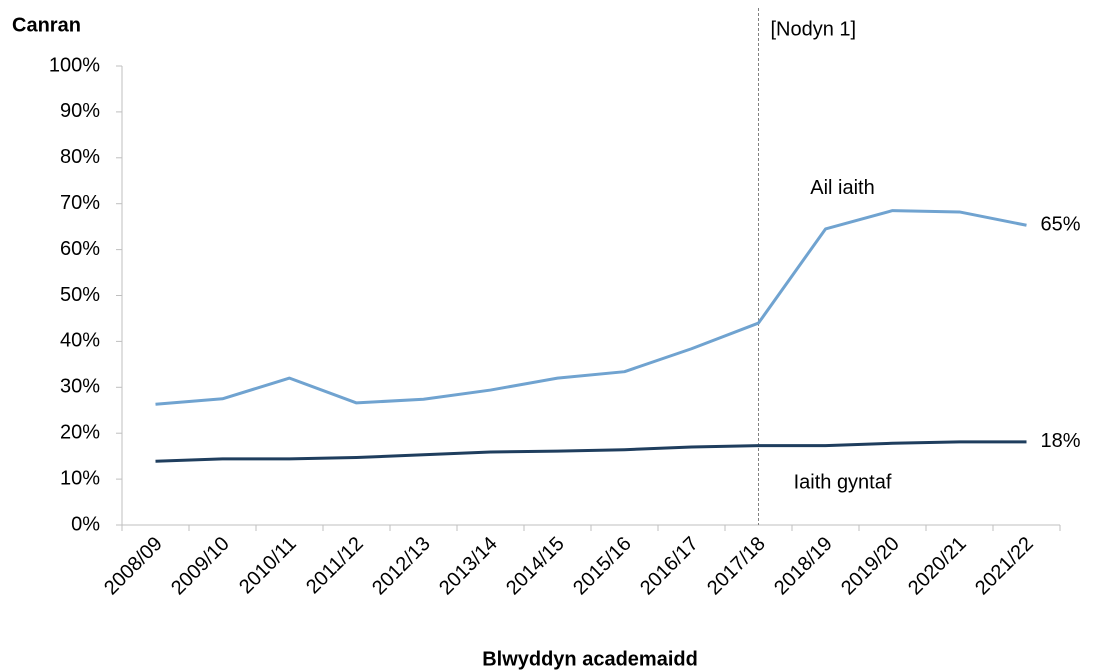 The width and height of the screenshot is (1098, 671). What do you see at coordinates (200, 566) in the screenshot?
I see `x-tick-label: 2009/10` at bounding box center [200, 566].